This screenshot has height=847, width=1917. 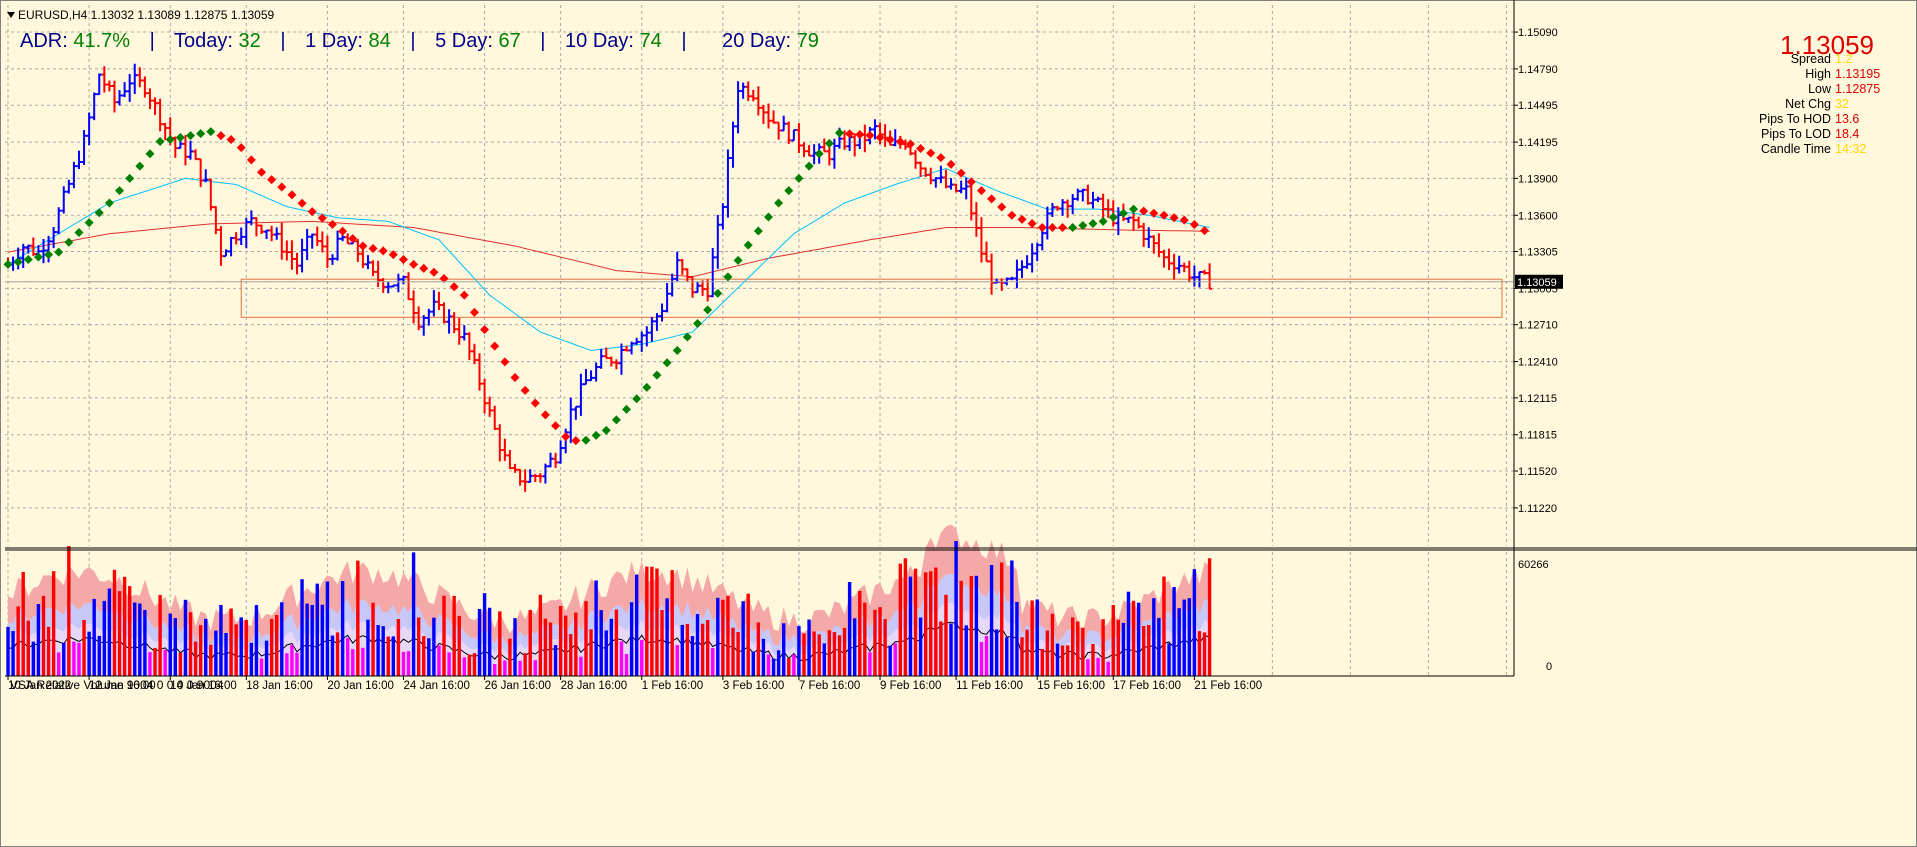 I want to click on d20-value: 79, so click(x=807, y=41).